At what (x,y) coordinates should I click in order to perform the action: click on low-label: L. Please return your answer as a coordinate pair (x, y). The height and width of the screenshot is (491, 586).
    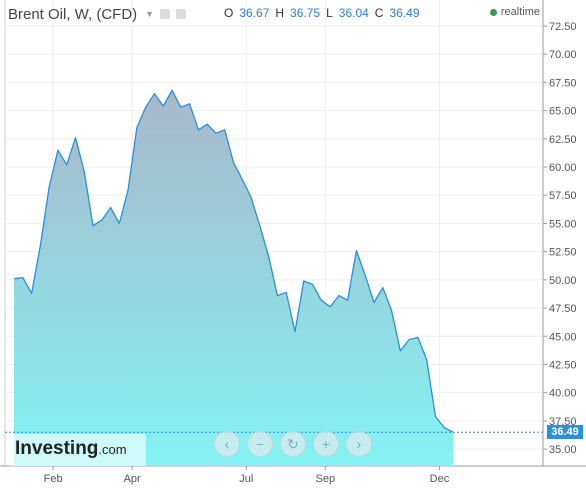
    Looking at the image, I should click on (329, 13).